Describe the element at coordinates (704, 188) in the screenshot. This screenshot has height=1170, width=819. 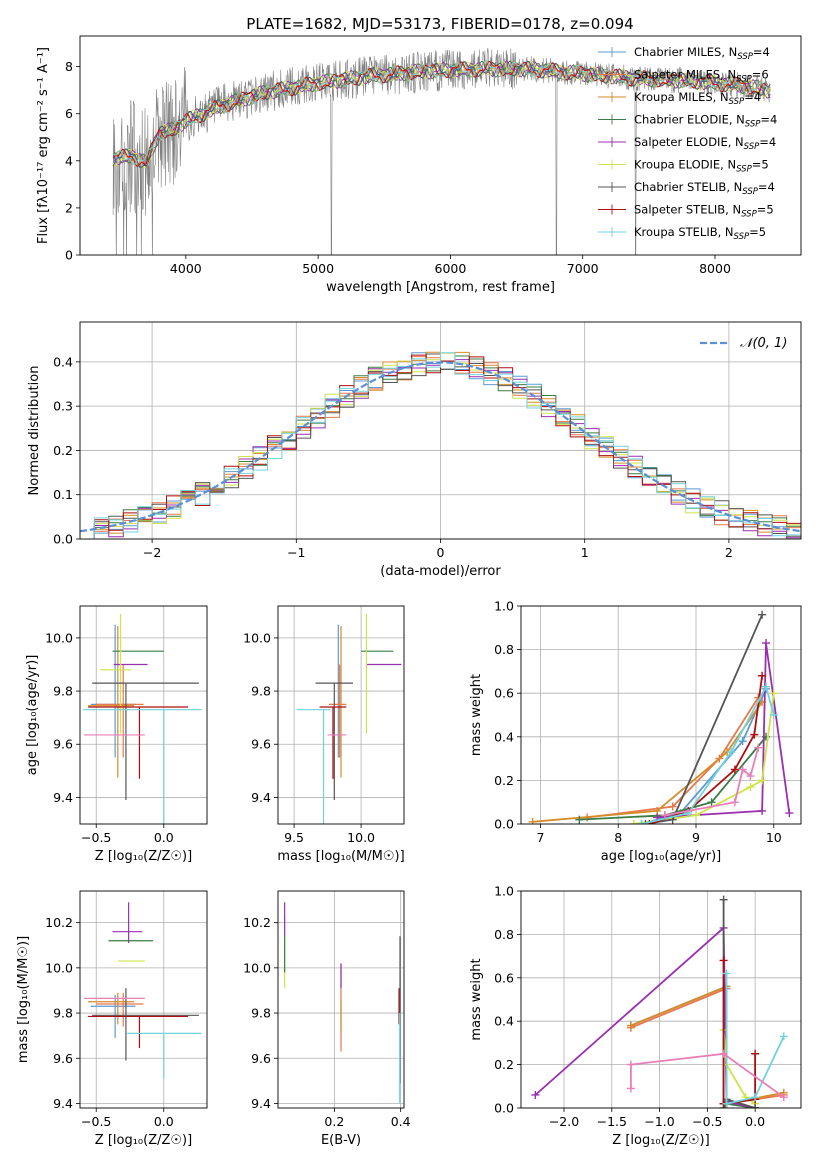
I see `legend-label: Chabrier STELIB, NSSP=4` at that location.